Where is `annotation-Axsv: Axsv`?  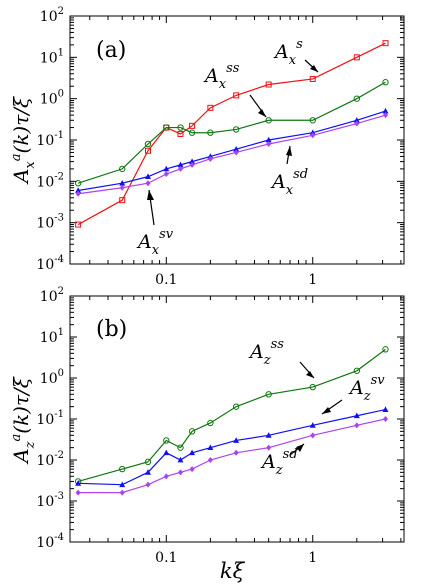
annotation-Axsv: Axsv is located at coordinates (155, 242).